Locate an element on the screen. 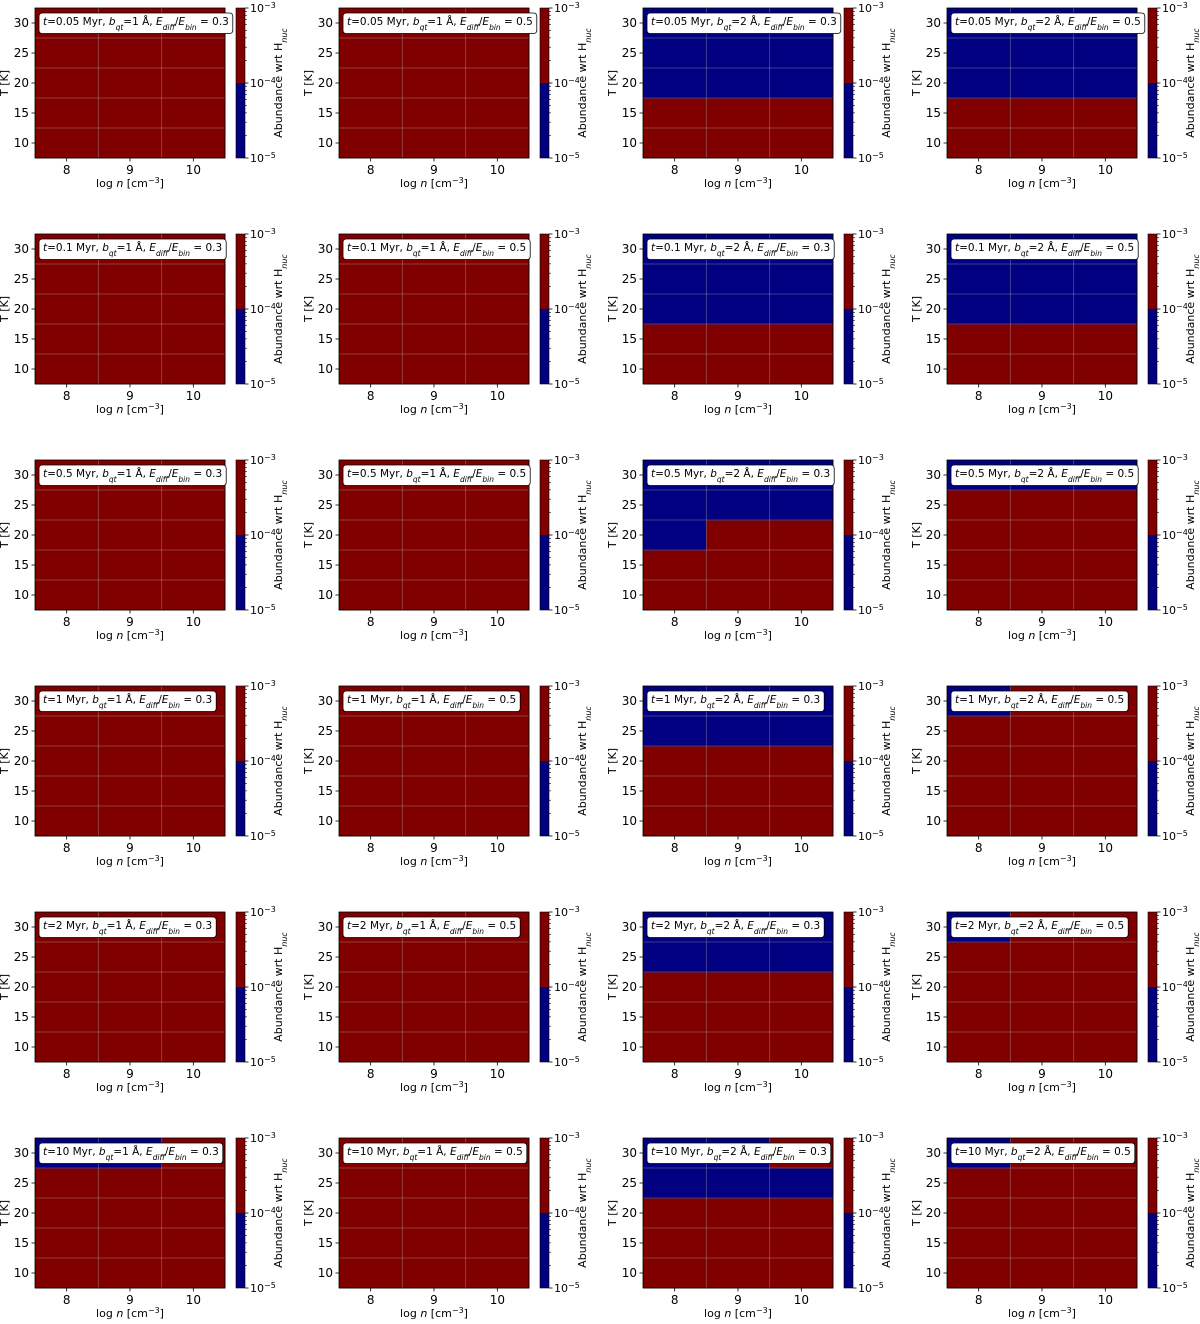  panel-title: t=0.1 Myr, bqt=2 Å, Ediff/Ebin = 0.3 is located at coordinates (740, 249).